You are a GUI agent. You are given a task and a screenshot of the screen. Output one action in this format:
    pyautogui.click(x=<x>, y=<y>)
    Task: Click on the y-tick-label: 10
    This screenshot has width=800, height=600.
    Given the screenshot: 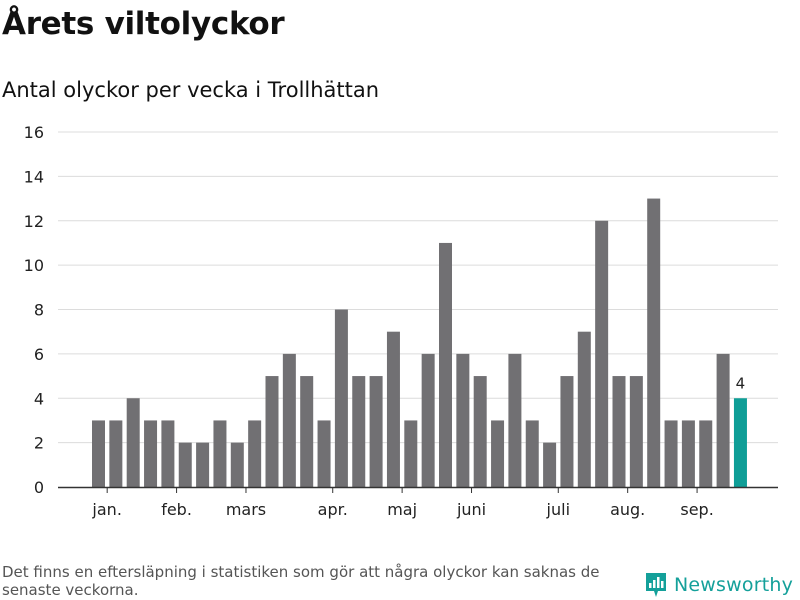 What is the action you would take?
    pyautogui.click(x=34, y=265)
    